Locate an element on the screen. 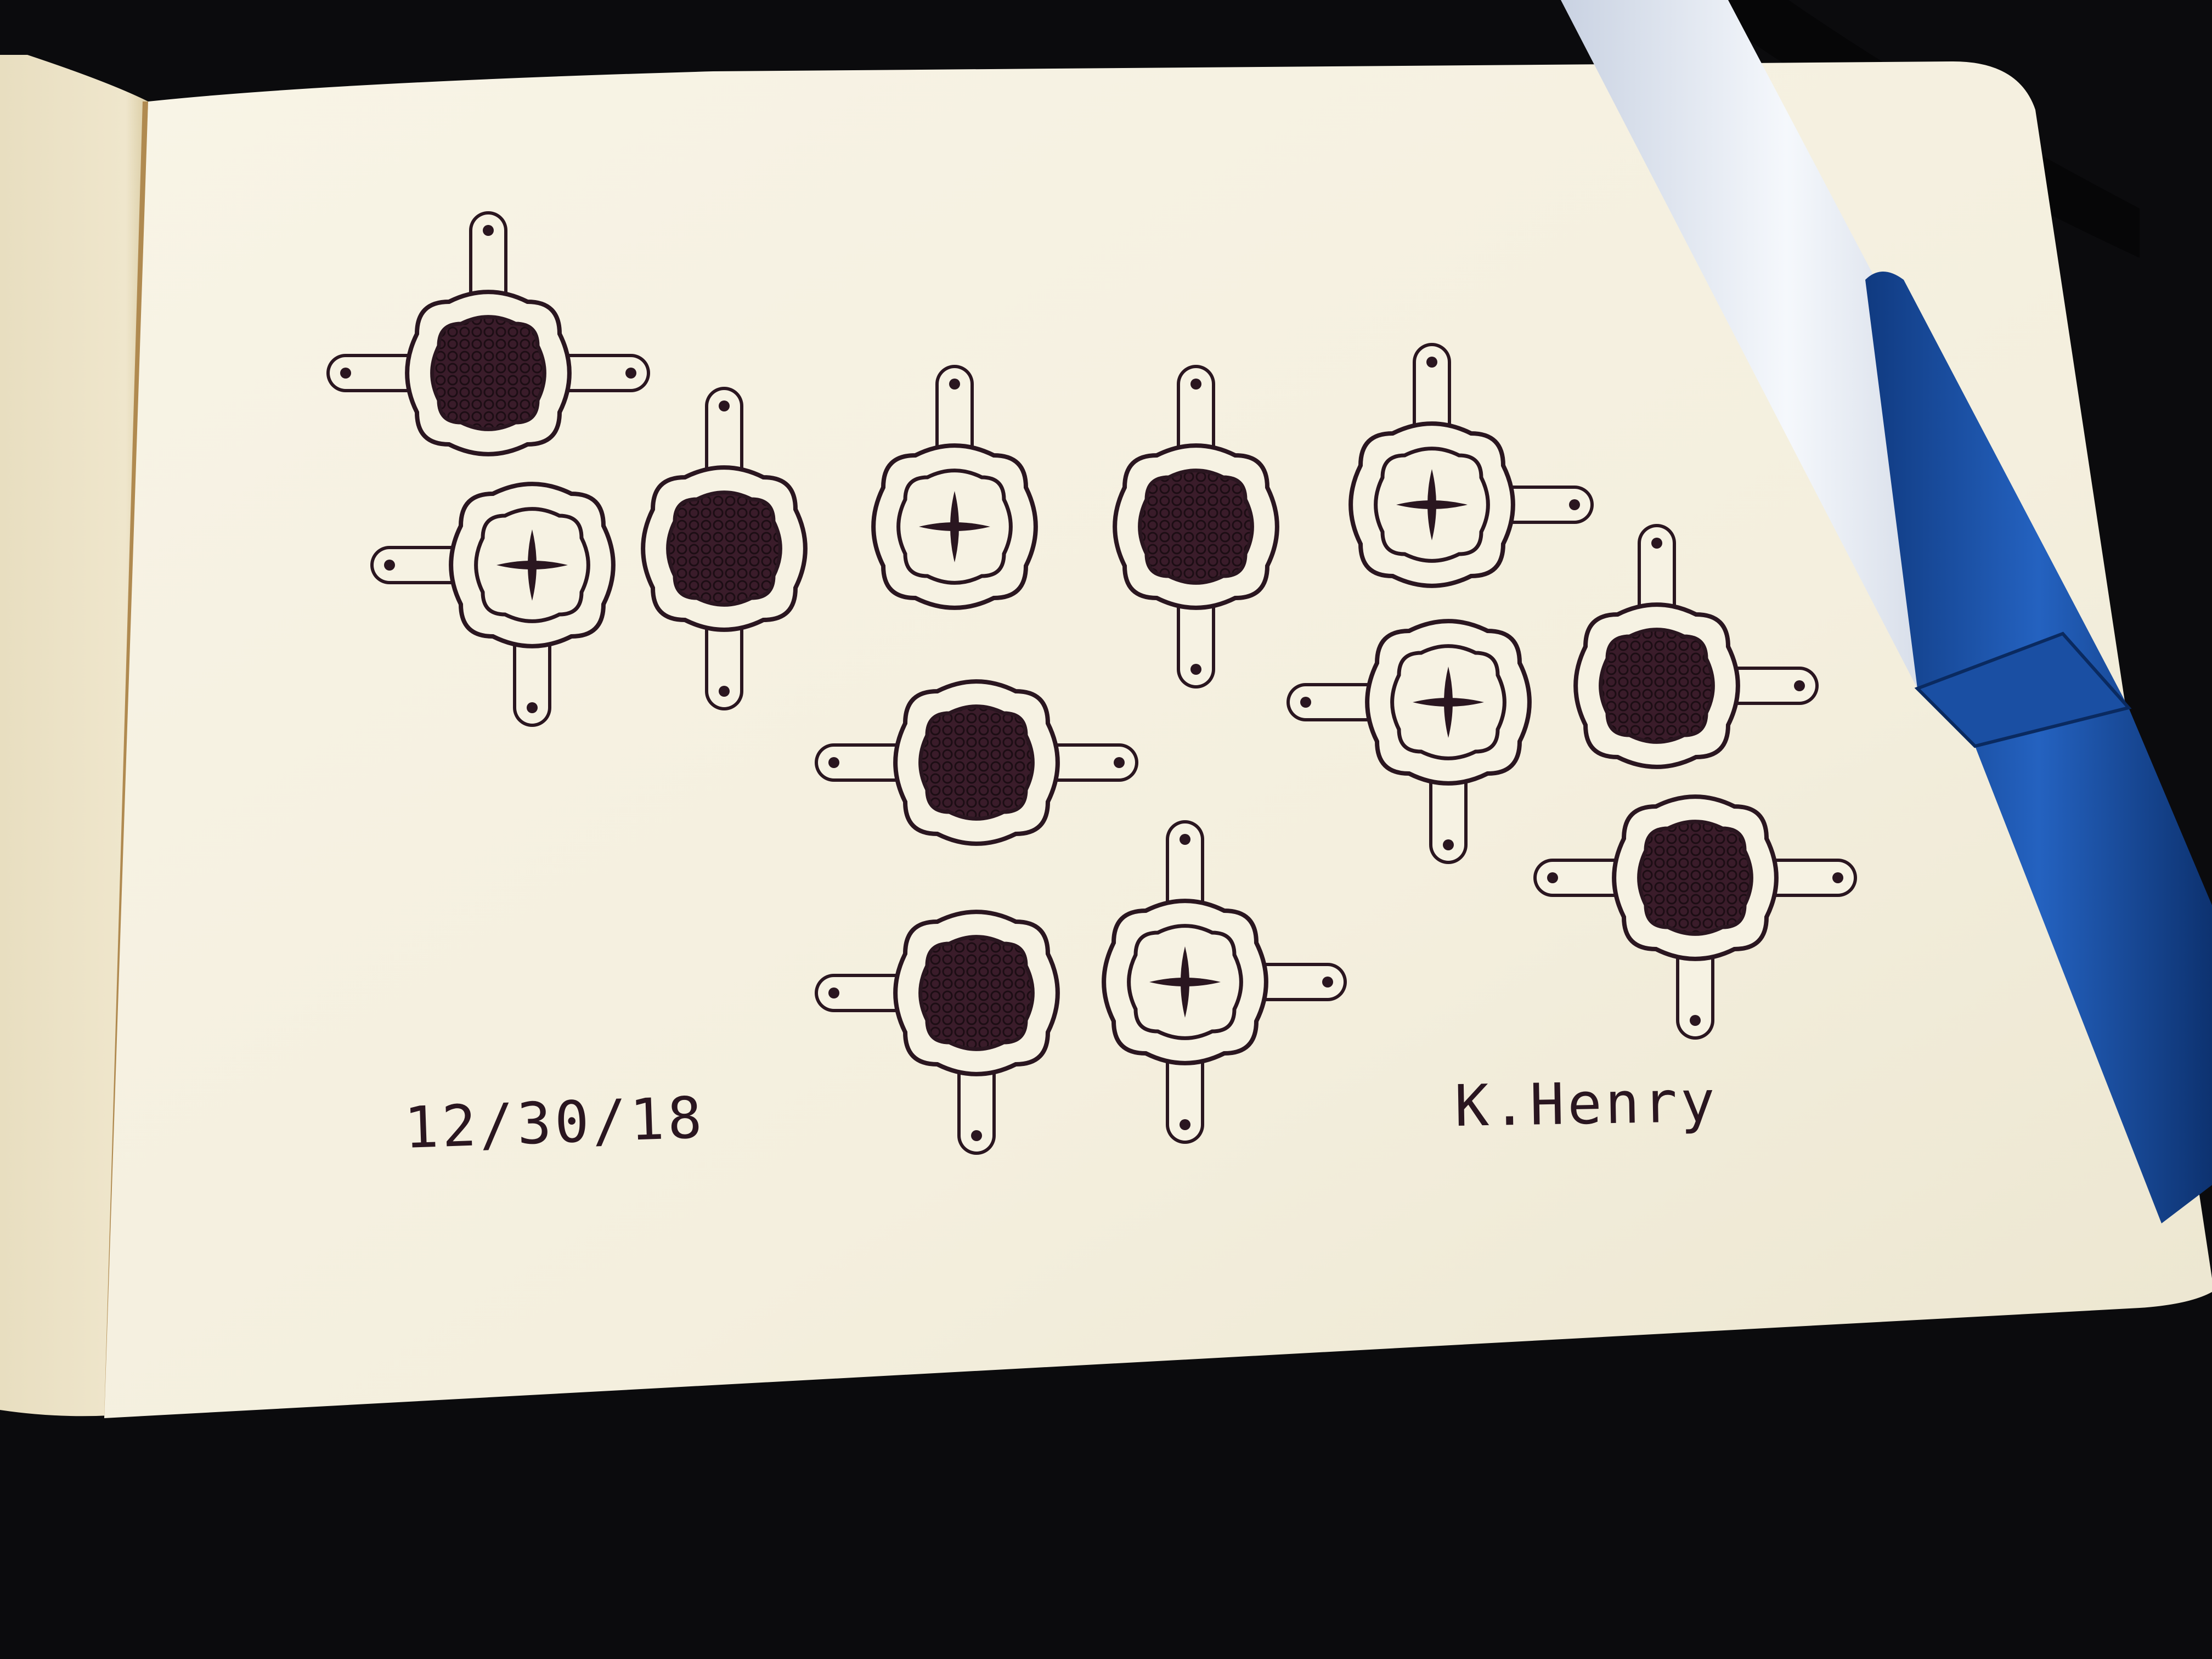 The width and height of the screenshot is (2212, 1659). pen-cap is located at coordinates (2039, 747).